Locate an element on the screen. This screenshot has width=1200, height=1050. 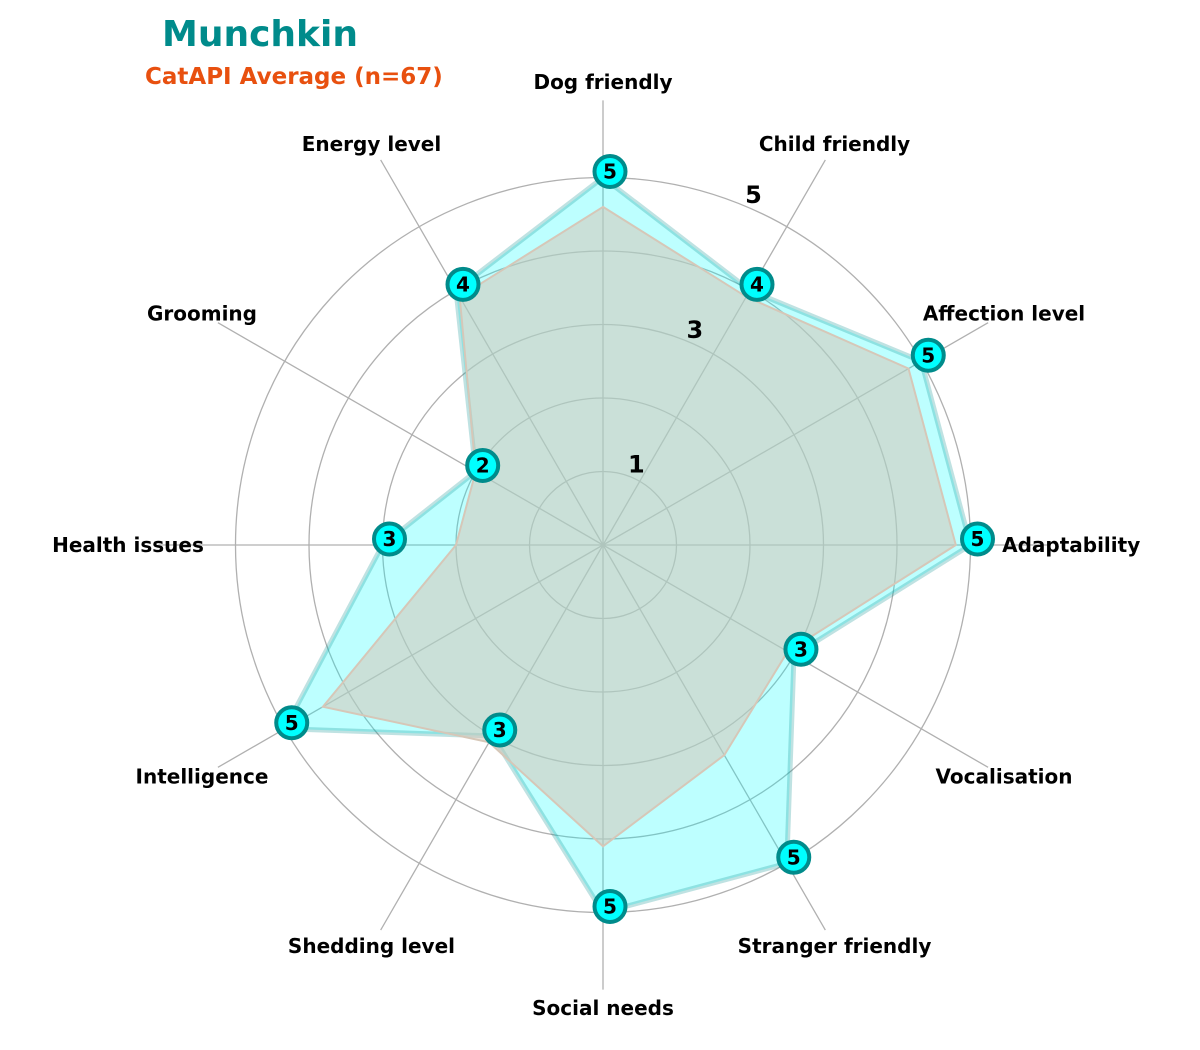
axis-label: Stranger friendly is located at coordinates (835, 946).